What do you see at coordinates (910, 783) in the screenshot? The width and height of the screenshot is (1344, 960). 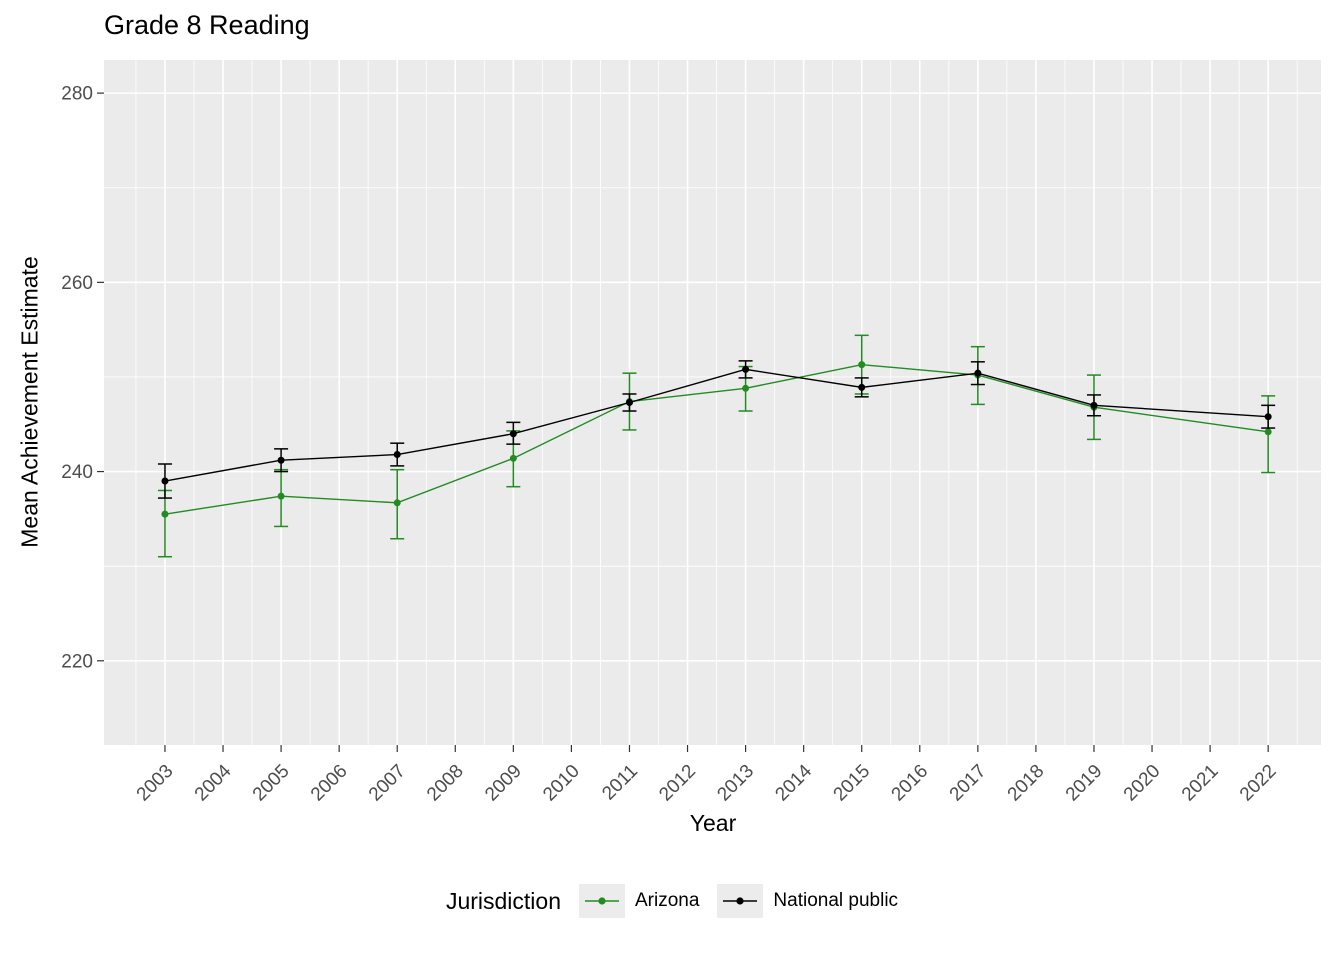 I see `x-tick-label: 2016` at bounding box center [910, 783].